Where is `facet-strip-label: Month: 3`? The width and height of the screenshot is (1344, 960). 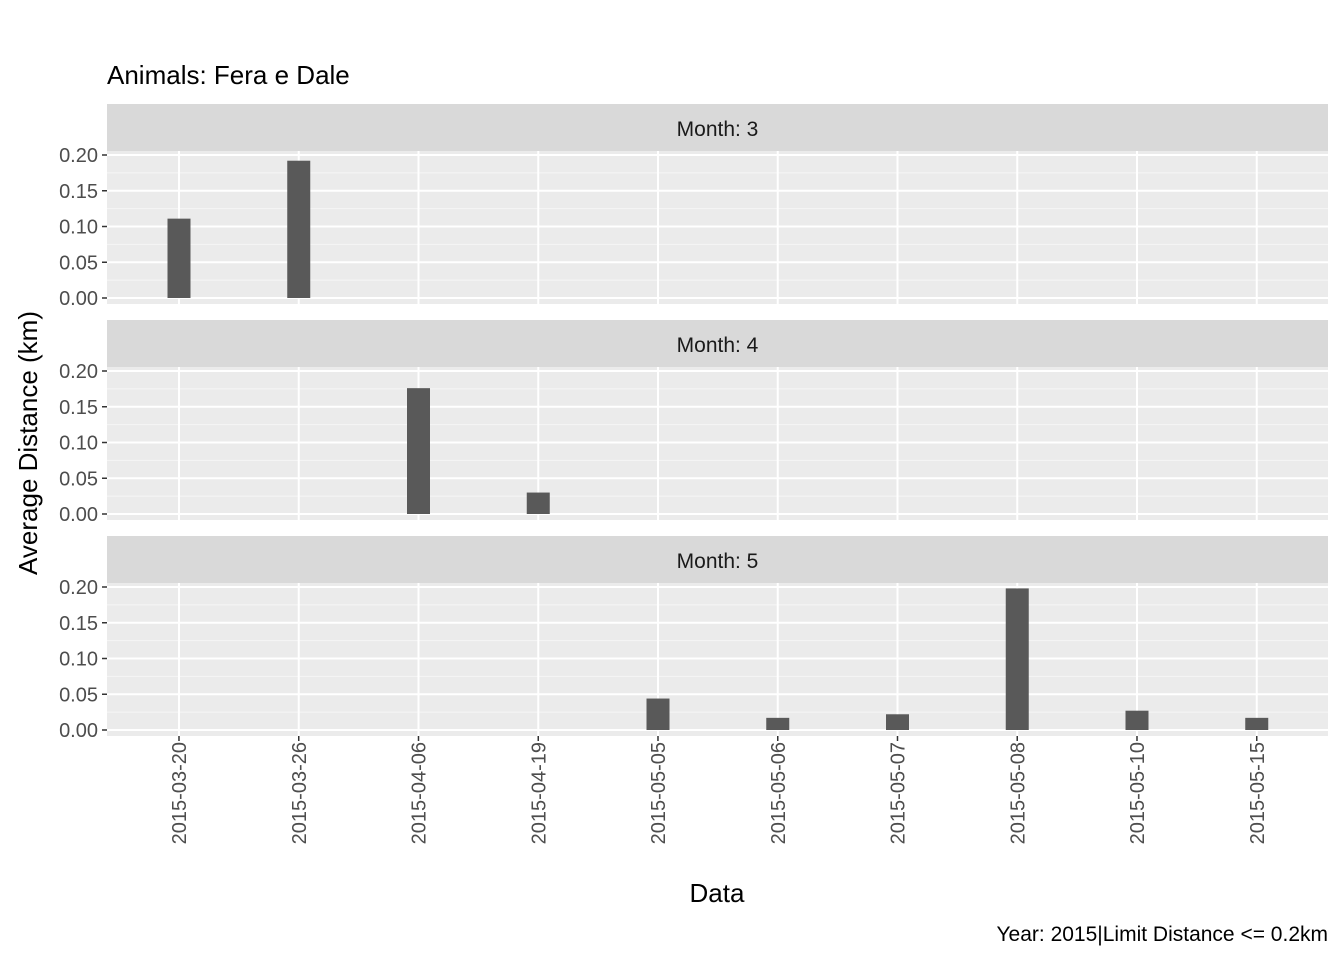
facet-strip-label: Month: 3 is located at coordinates (718, 129).